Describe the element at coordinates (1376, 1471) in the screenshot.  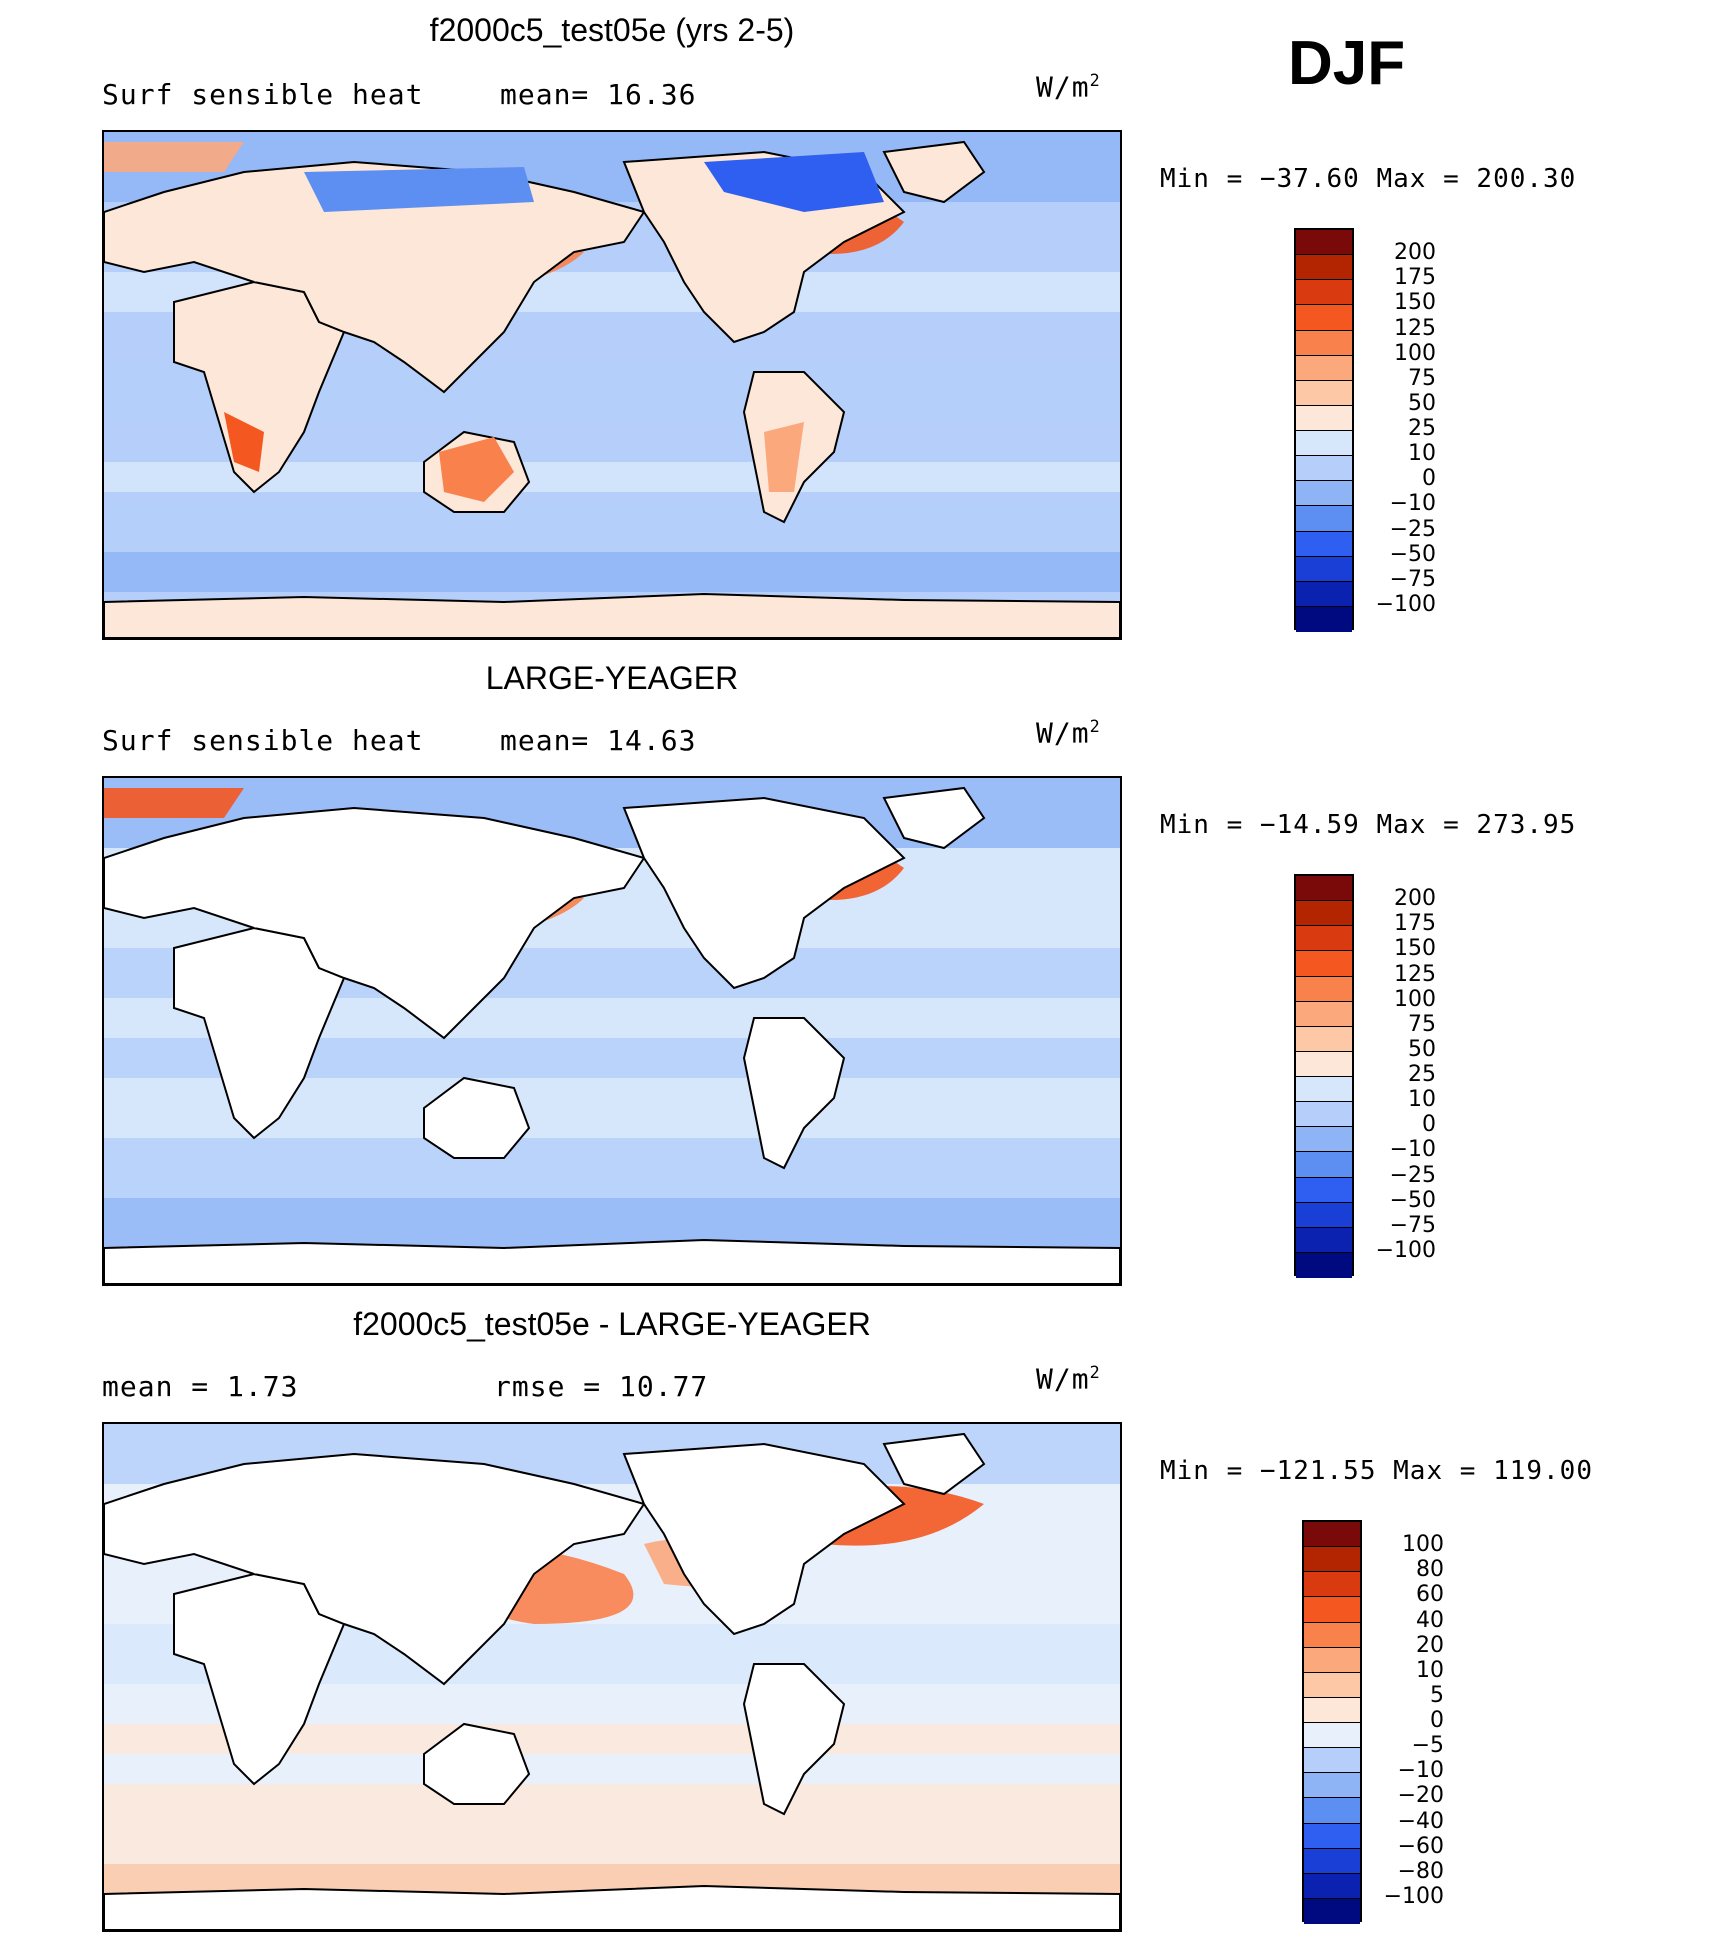
I see `panel-3-minmax: Min = −121.55 Max = 119.00` at that location.